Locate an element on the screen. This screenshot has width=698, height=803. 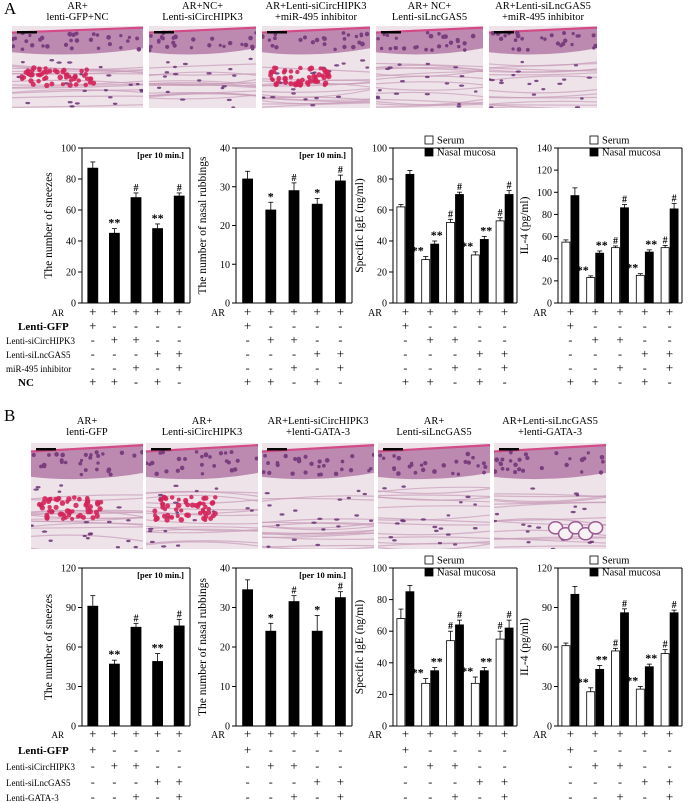
significance-mark: * is located at coordinates (317, 192).